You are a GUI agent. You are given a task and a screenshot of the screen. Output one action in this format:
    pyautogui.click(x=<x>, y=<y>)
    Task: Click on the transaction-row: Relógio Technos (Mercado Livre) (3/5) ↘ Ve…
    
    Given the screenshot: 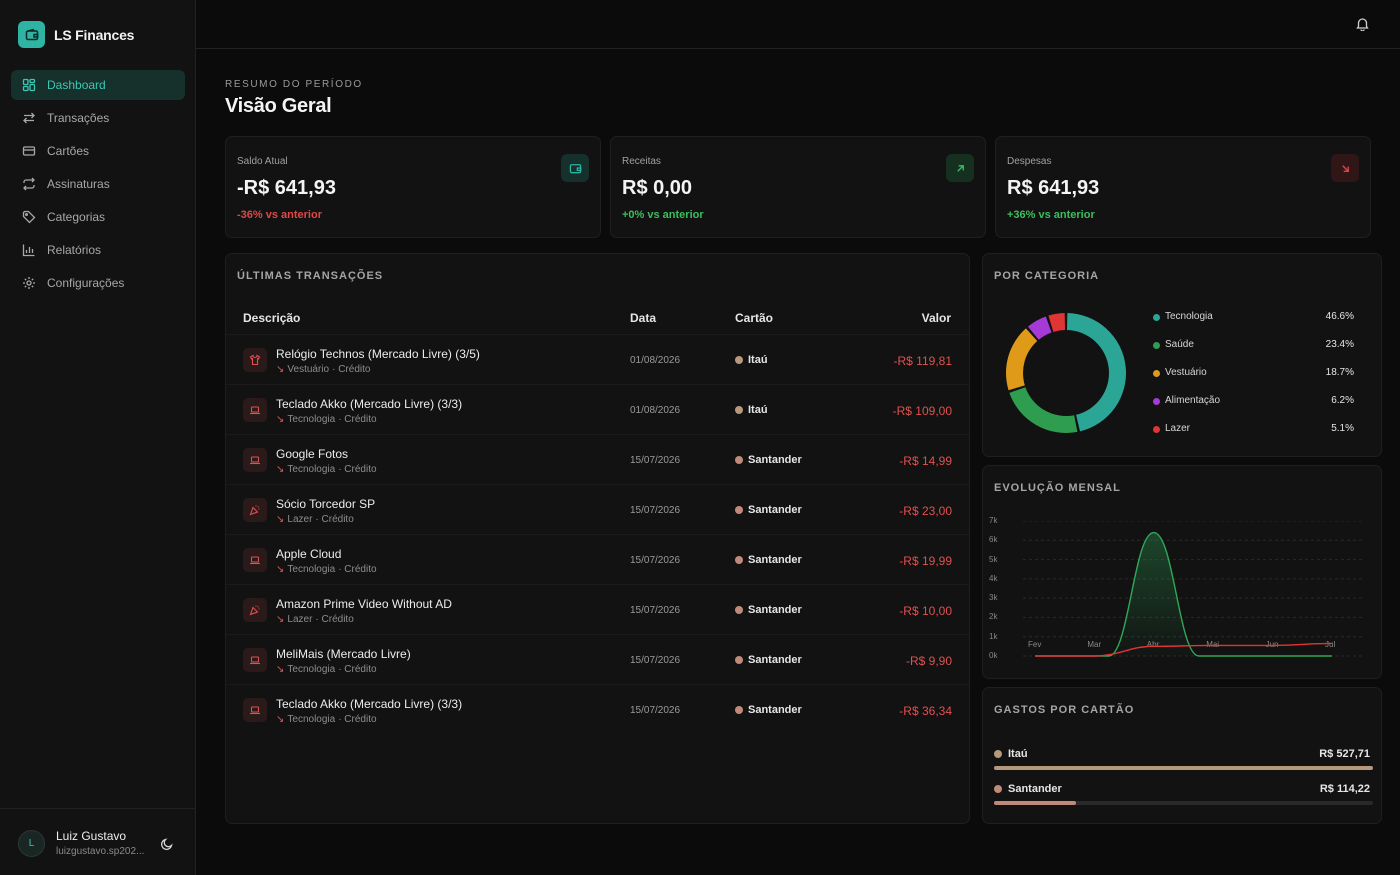 What is the action you would take?
    pyautogui.click(x=598, y=359)
    